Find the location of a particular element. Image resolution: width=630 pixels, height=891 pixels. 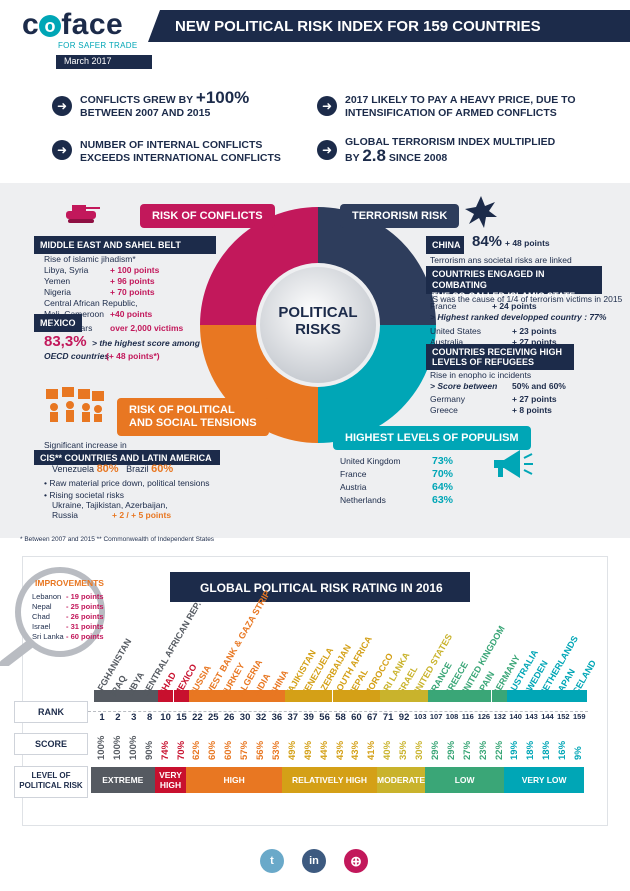

risk-level-band: HIGH is located at coordinates (234, 780).